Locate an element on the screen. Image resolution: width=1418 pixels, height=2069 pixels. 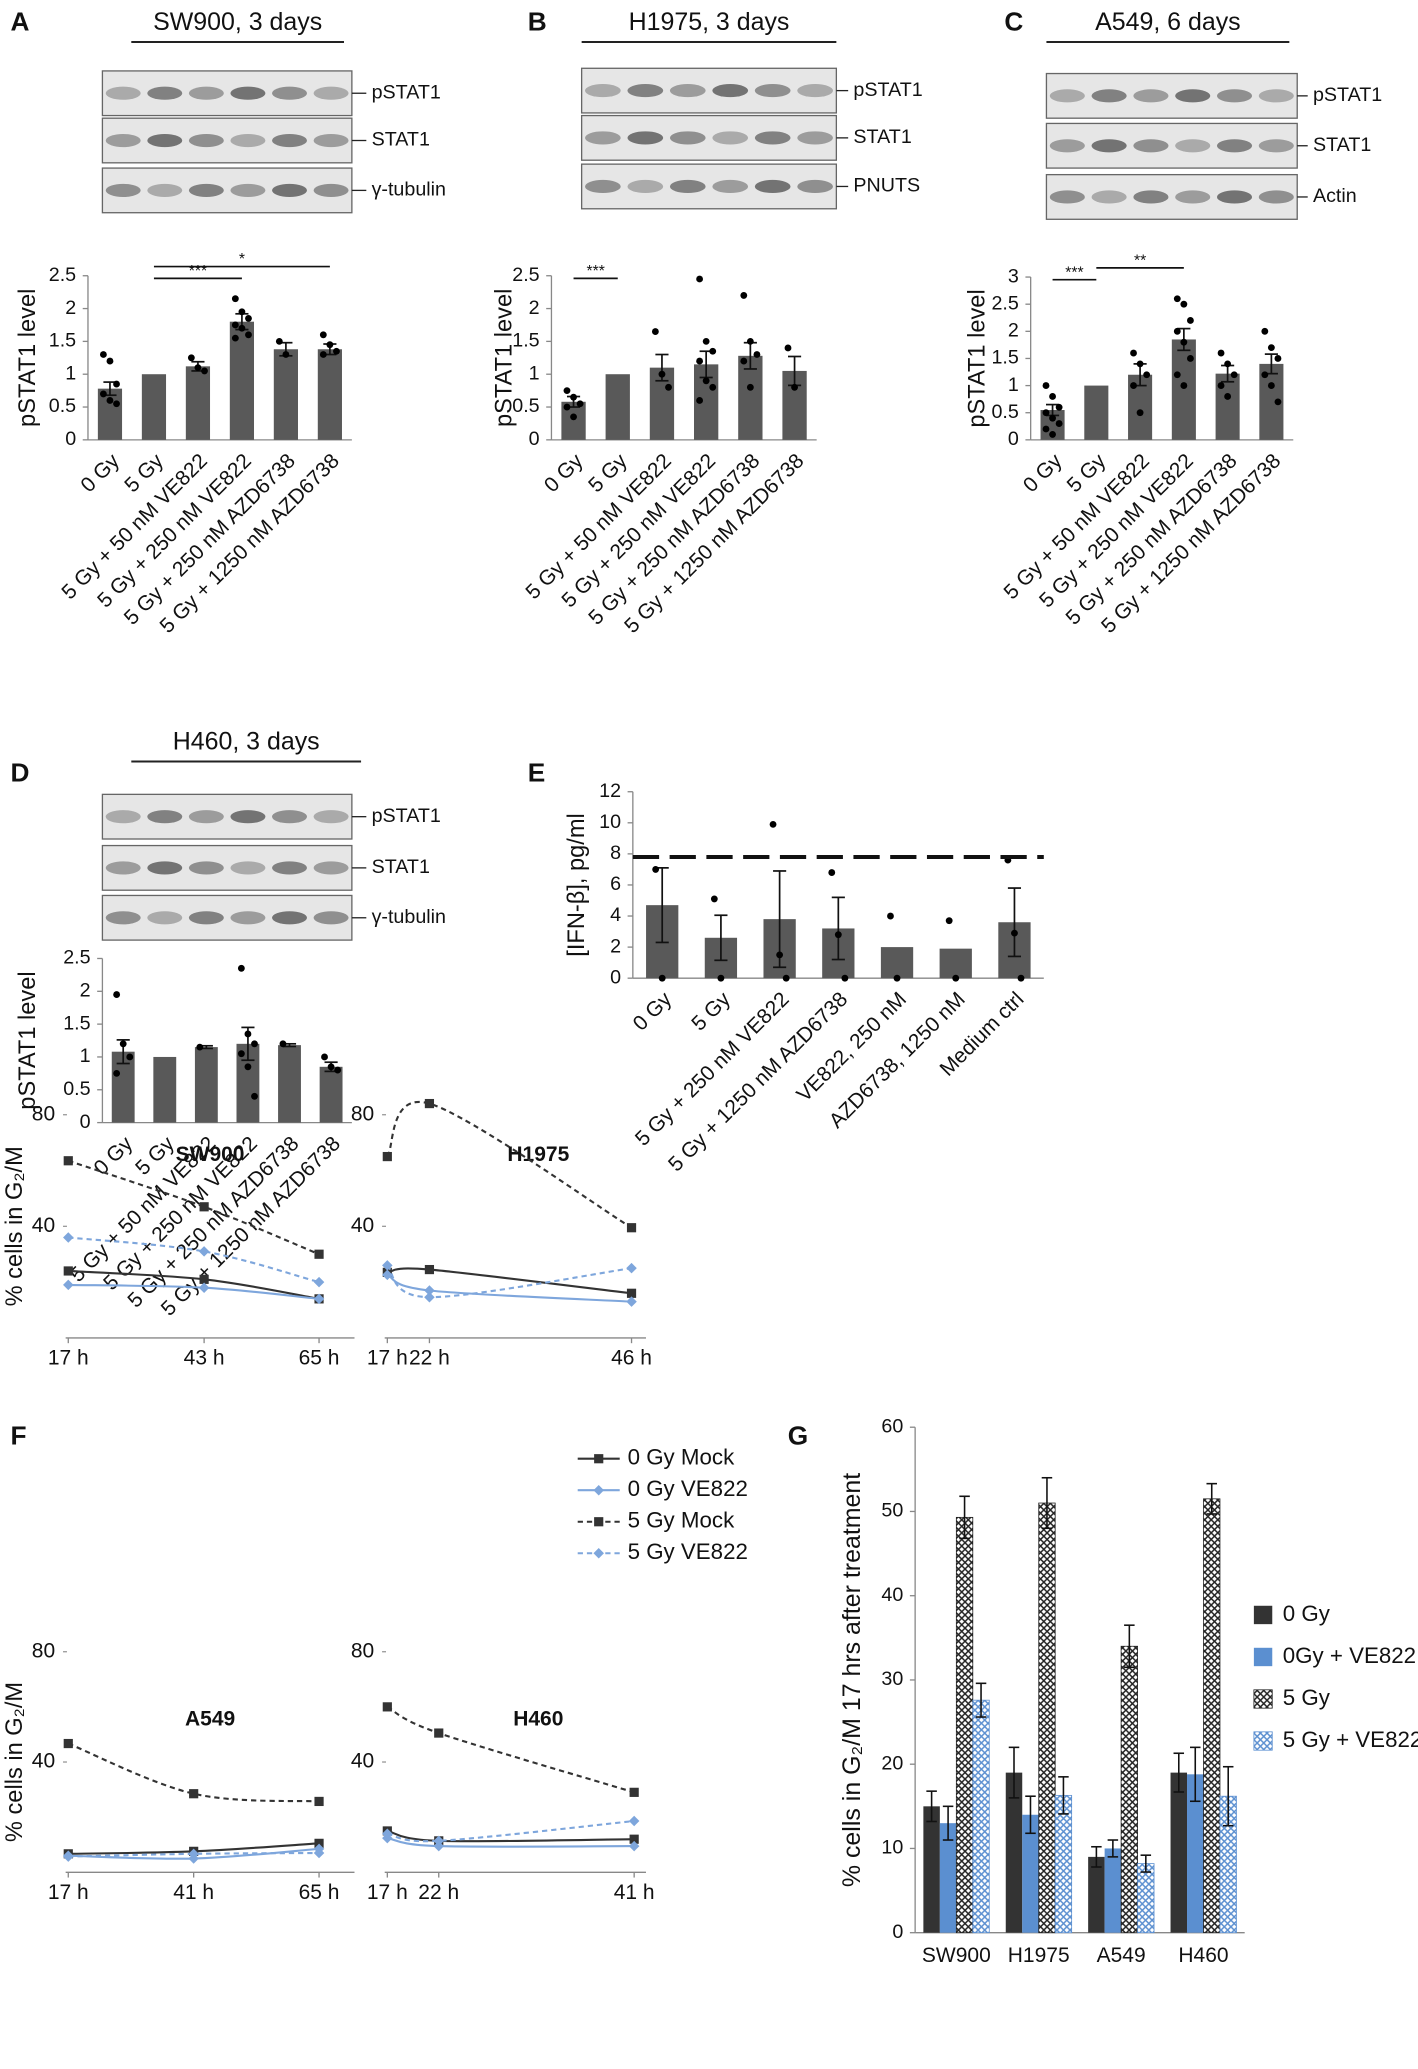
y-tick-label: 0 is located at coordinates (534, 439).